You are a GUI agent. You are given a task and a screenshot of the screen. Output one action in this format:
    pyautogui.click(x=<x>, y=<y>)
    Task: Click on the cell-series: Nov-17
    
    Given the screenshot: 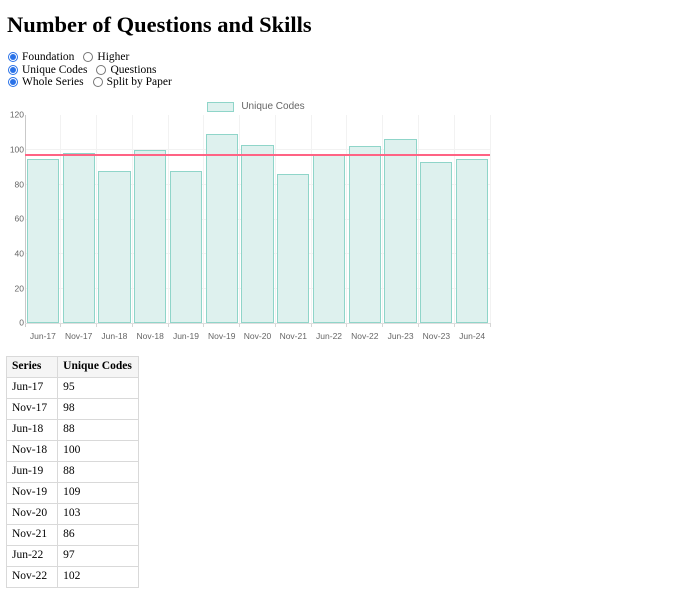 What is the action you would take?
    pyautogui.click(x=32, y=409)
    